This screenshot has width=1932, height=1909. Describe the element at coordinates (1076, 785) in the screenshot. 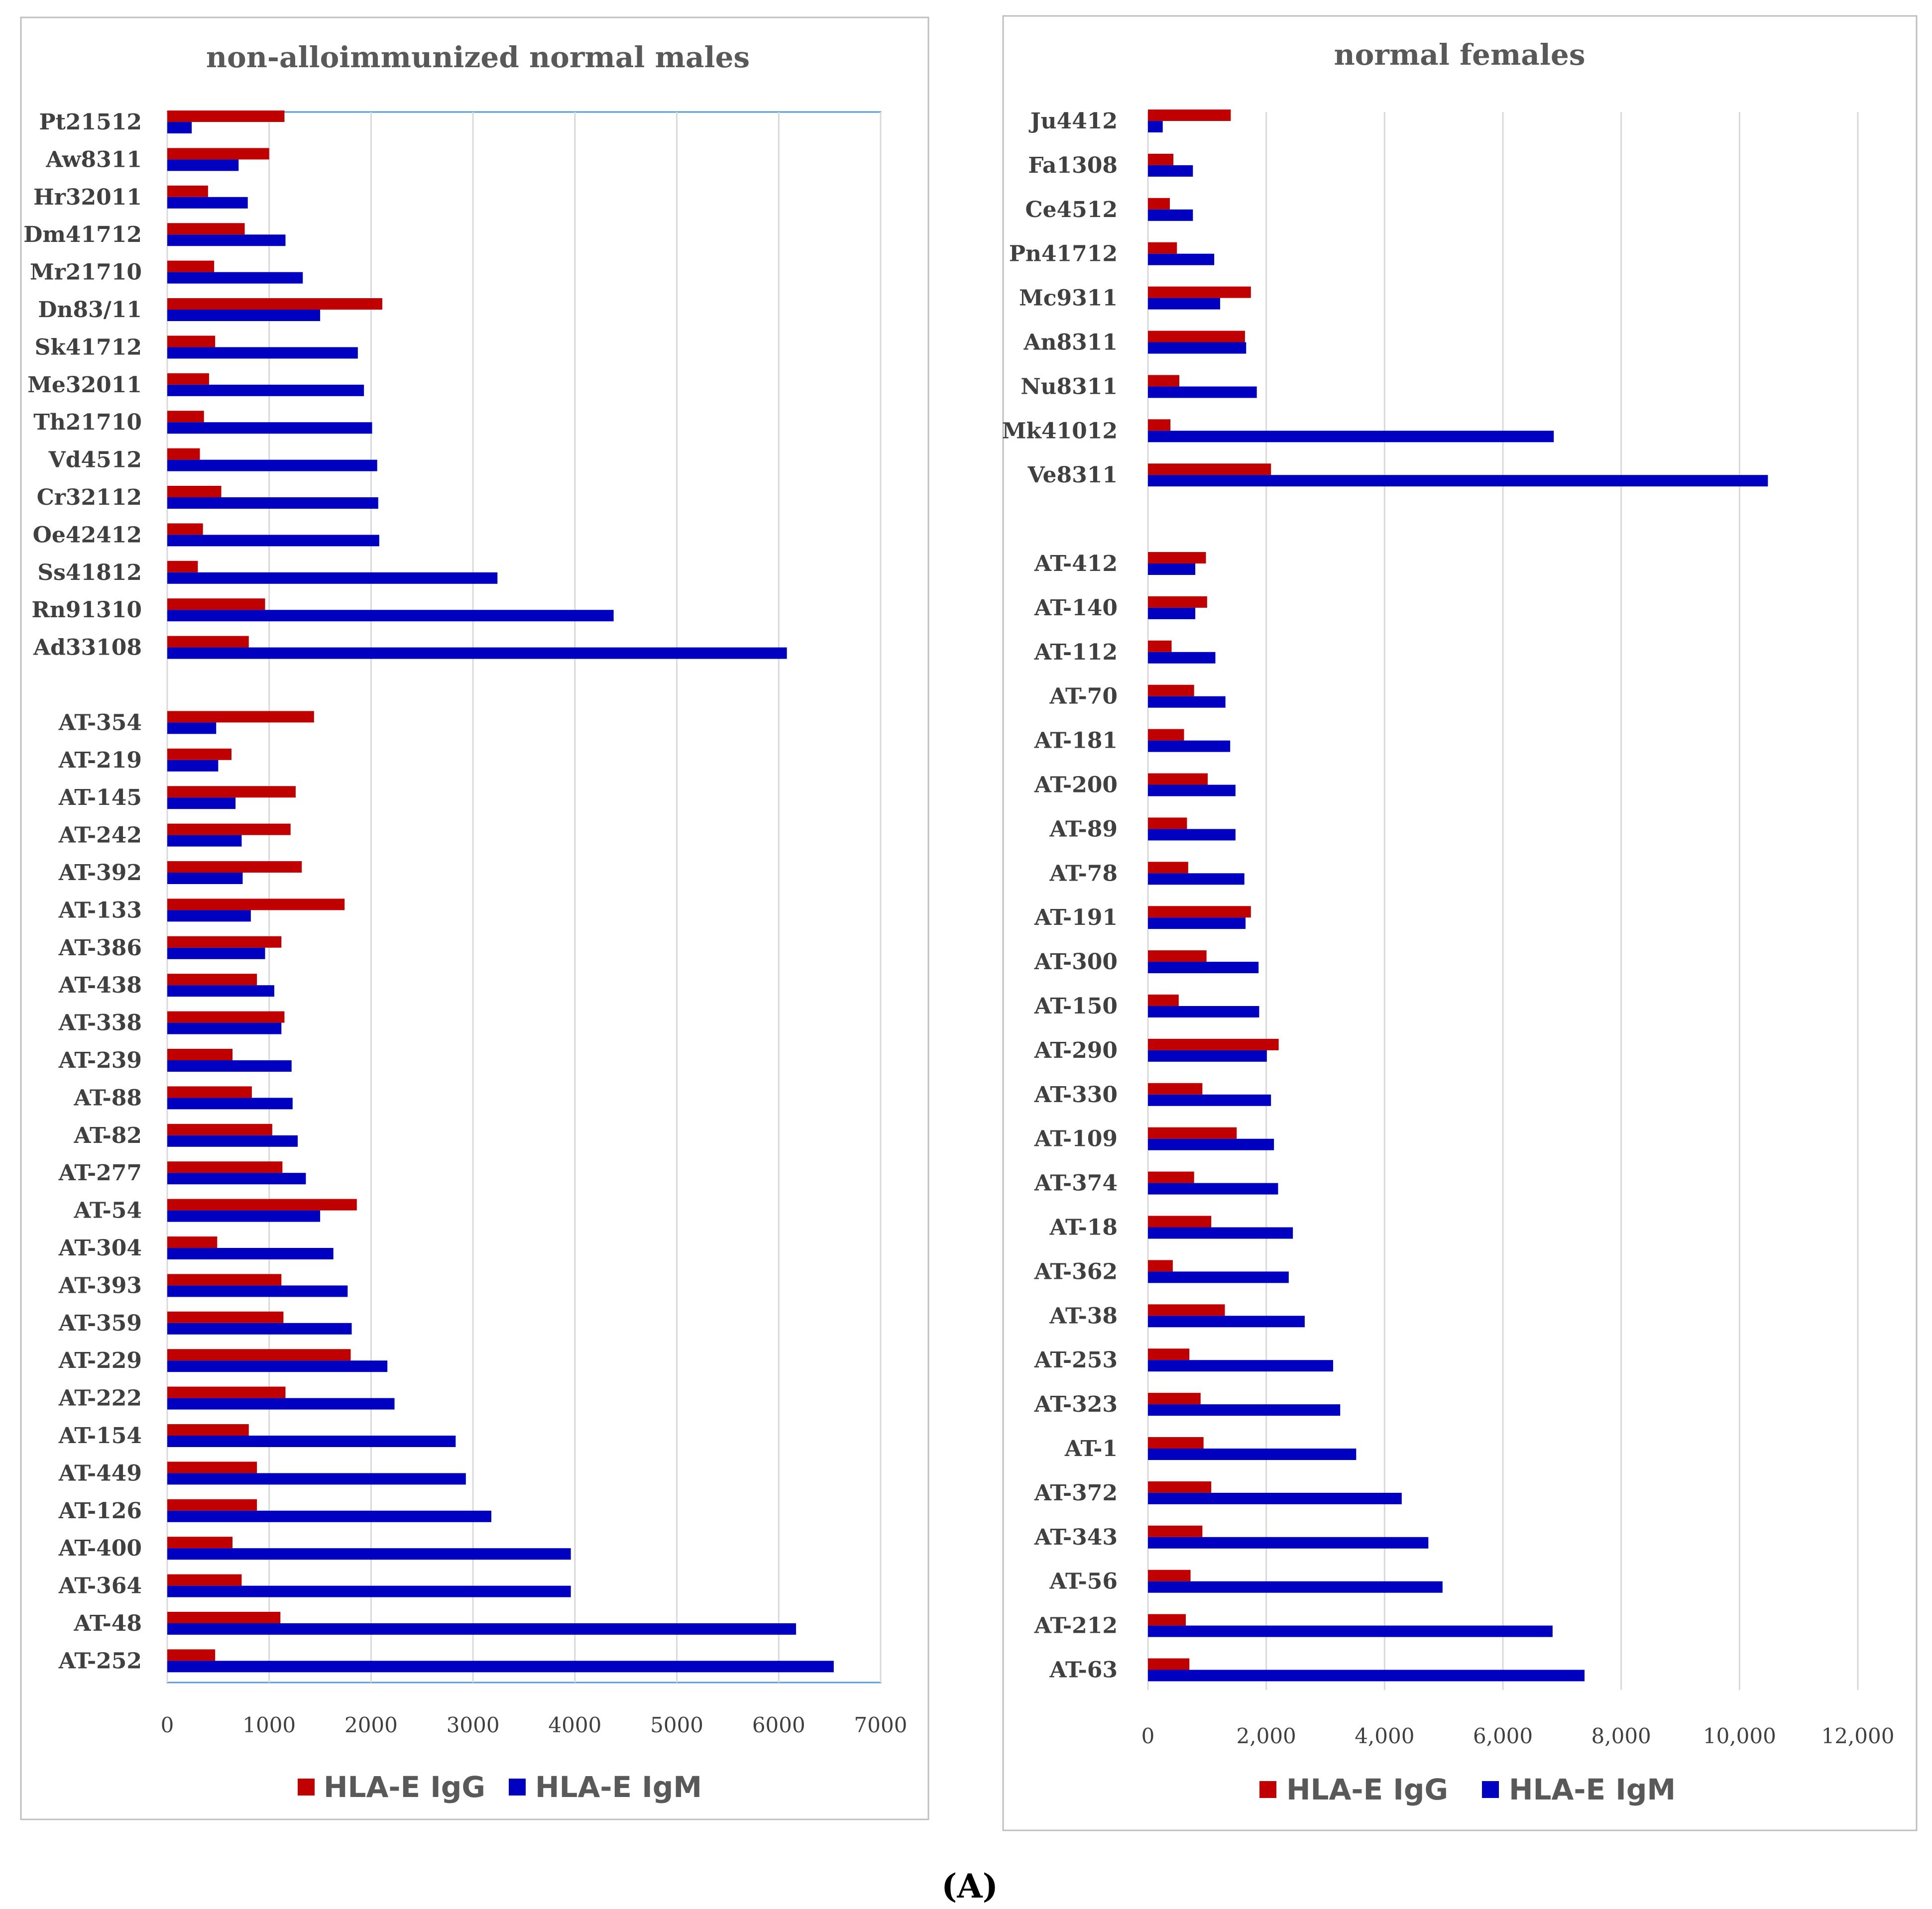

I see `females-category-label: AT-200` at that location.